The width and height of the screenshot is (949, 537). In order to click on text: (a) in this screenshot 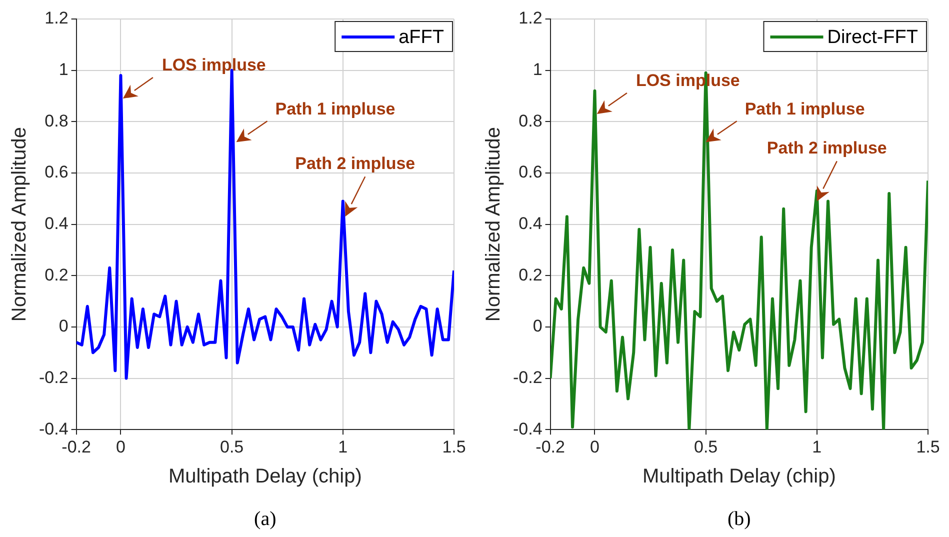, I will do `click(265, 519)`.